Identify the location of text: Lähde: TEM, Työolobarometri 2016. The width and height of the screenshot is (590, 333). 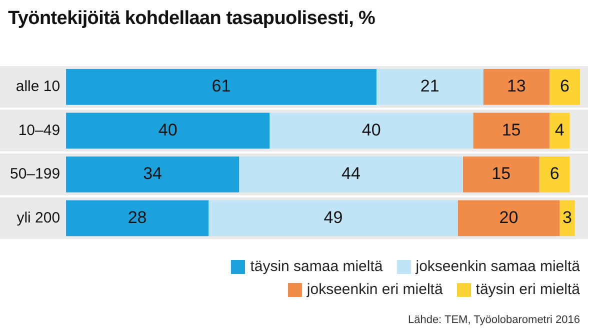
(494, 320).